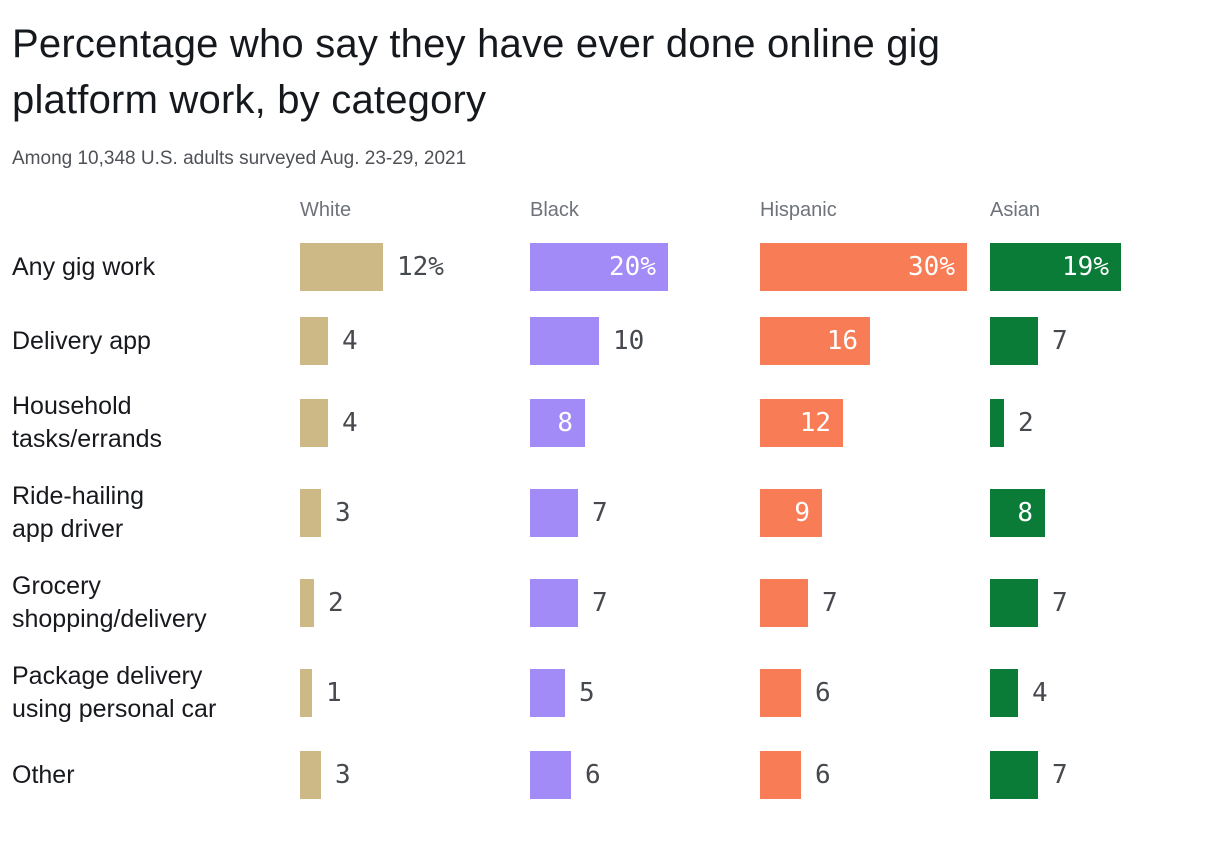 The image size is (1220, 844). What do you see at coordinates (420, 267) in the screenshot?
I see `bar-value-label: 12%` at bounding box center [420, 267].